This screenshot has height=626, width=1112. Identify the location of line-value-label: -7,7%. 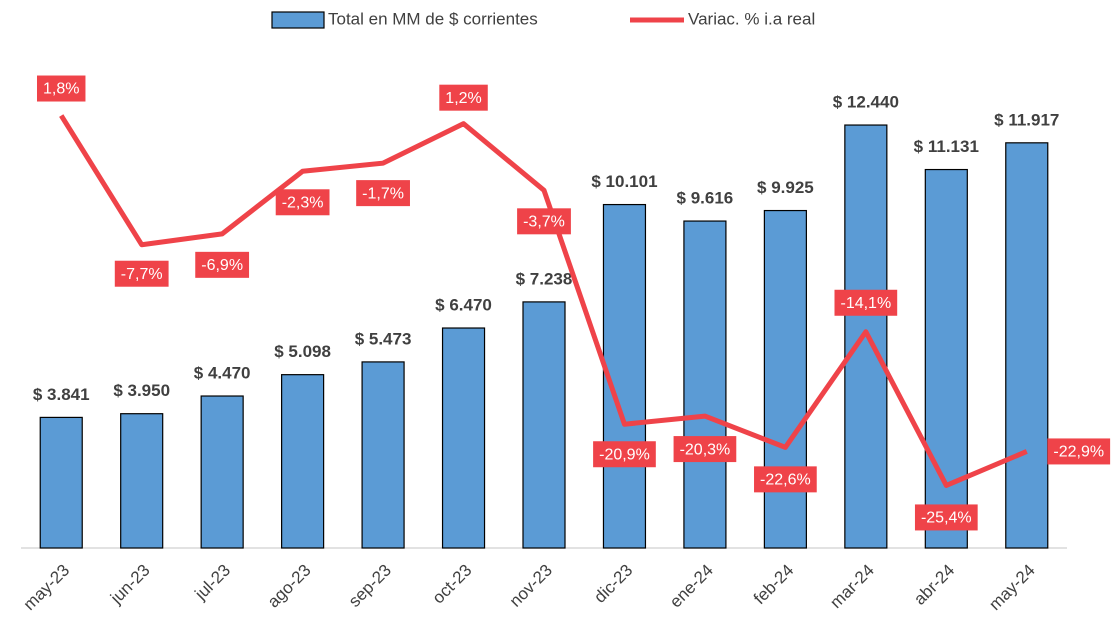
(141, 273).